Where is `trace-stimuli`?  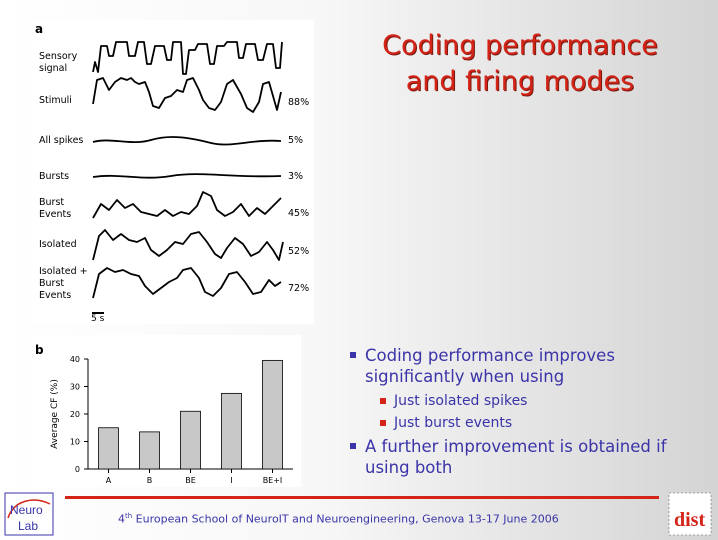
trace-stimuli is located at coordinates (187, 95).